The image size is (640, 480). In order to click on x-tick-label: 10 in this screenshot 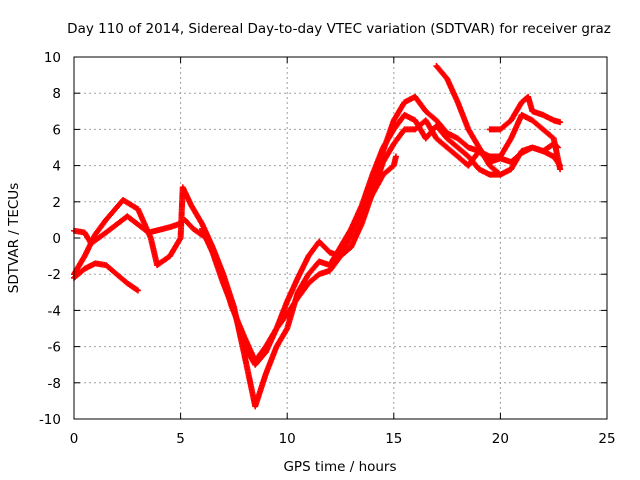, I will do `click(287, 439)`.